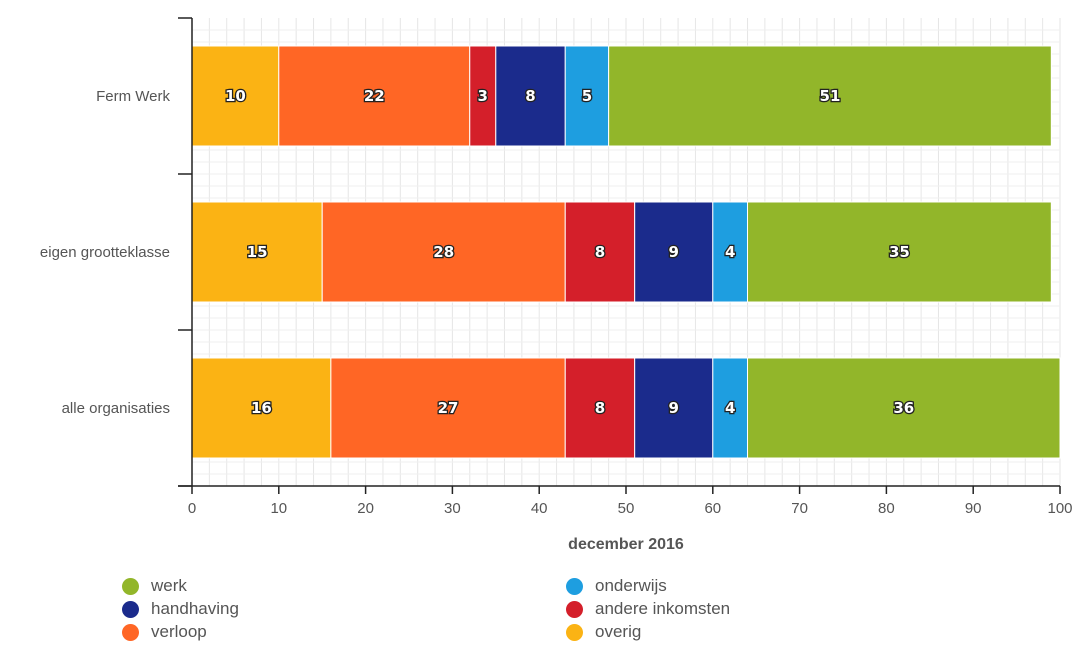 The height and width of the screenshot is (650, 1077). What do you see at coordinates (886, 508) in the screenshot?
I see `x-tick-label: 80` at bounding box center [886, 508].